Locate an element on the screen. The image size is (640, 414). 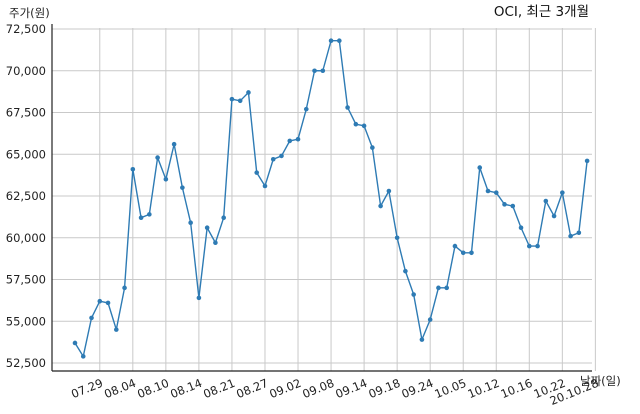
x-tick-label: 09.24 is located at coordinates (418, 388).